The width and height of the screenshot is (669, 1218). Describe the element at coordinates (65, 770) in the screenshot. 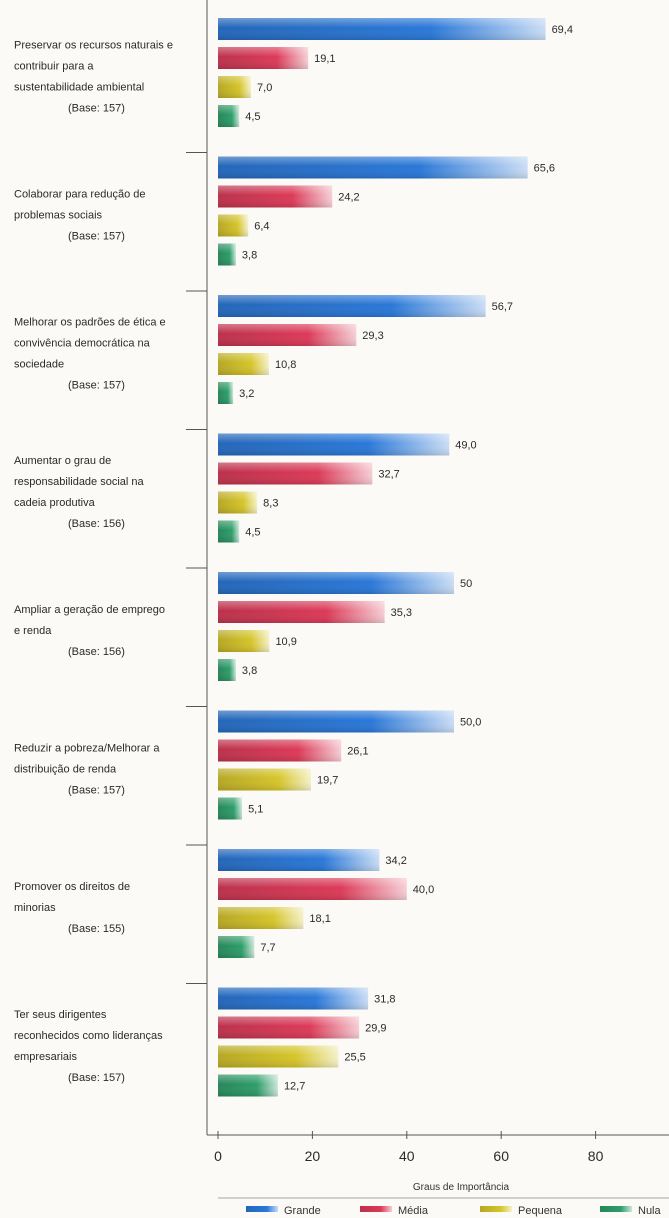

I see `category-label-line: distribuição de renda` at that location.